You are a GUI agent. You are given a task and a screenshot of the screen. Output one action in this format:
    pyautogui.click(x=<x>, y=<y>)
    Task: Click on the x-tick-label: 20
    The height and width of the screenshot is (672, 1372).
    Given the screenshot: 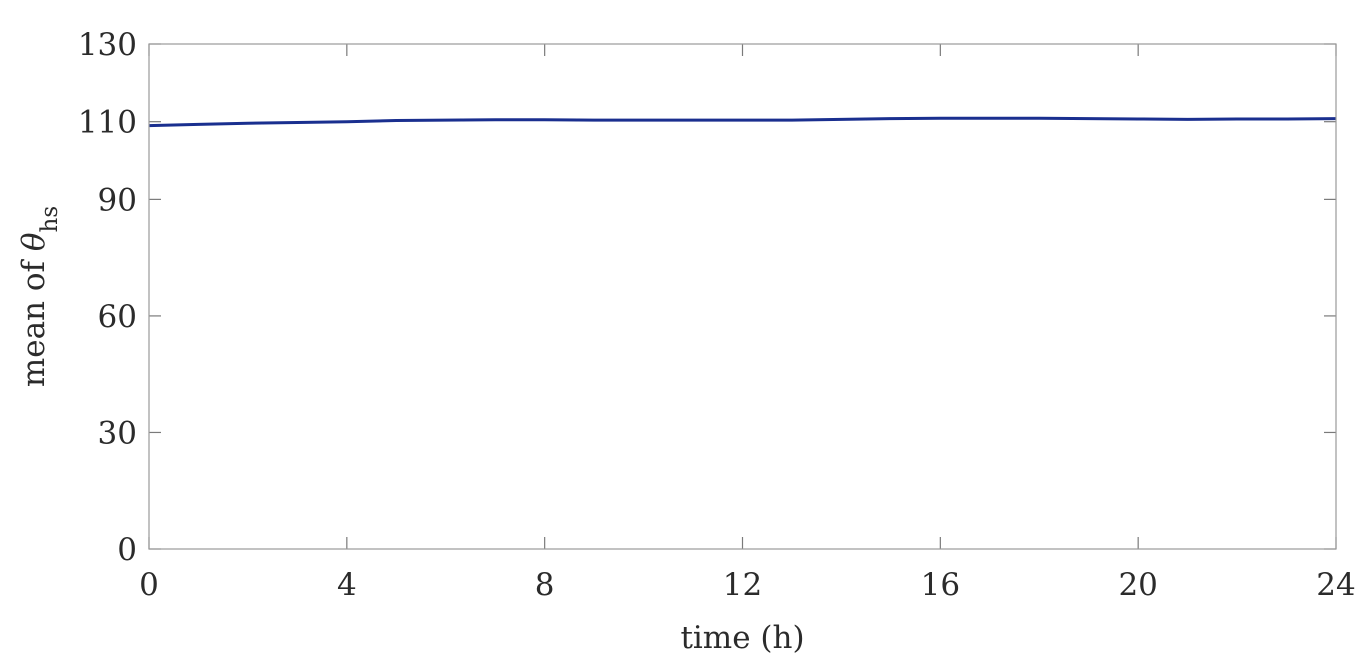 What is the action you would take?
    pyautogui.click(x=1137, y=585)
    